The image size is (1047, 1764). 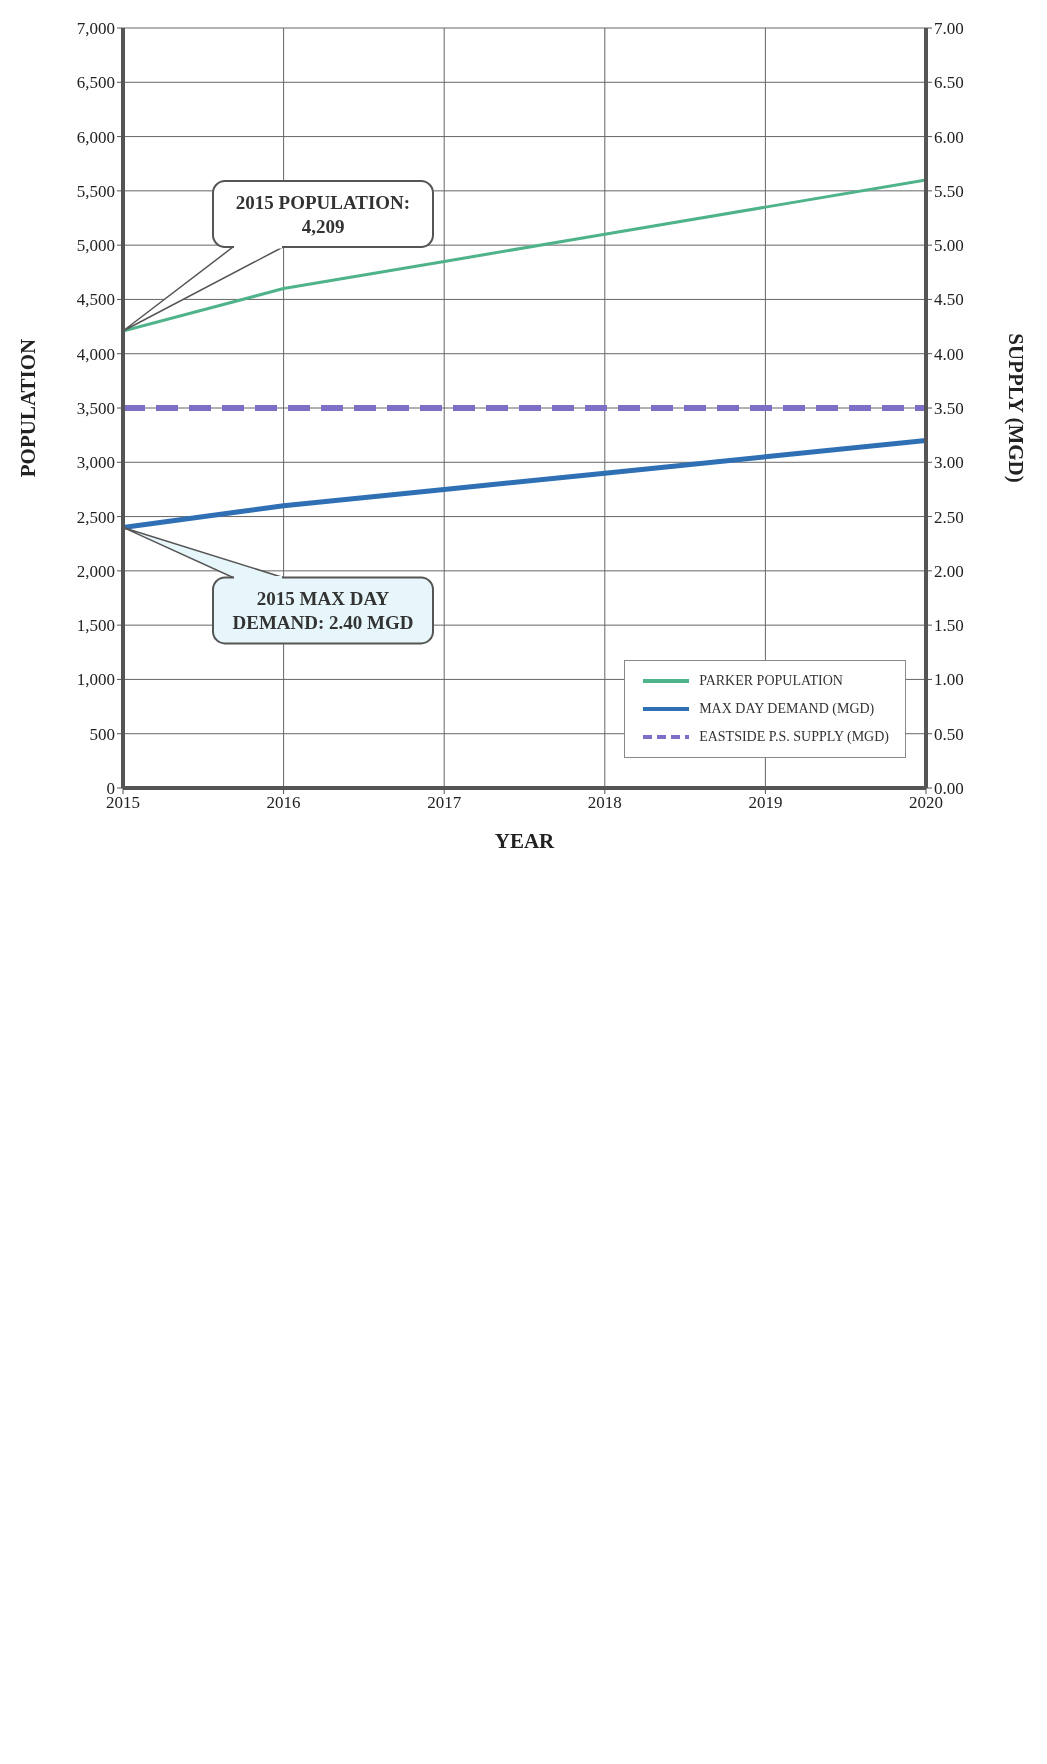 What do you see at coordinates (95, 517) in the screenshot?
I see `y-tick-label: 2,500` at bounding box center [95, 517].